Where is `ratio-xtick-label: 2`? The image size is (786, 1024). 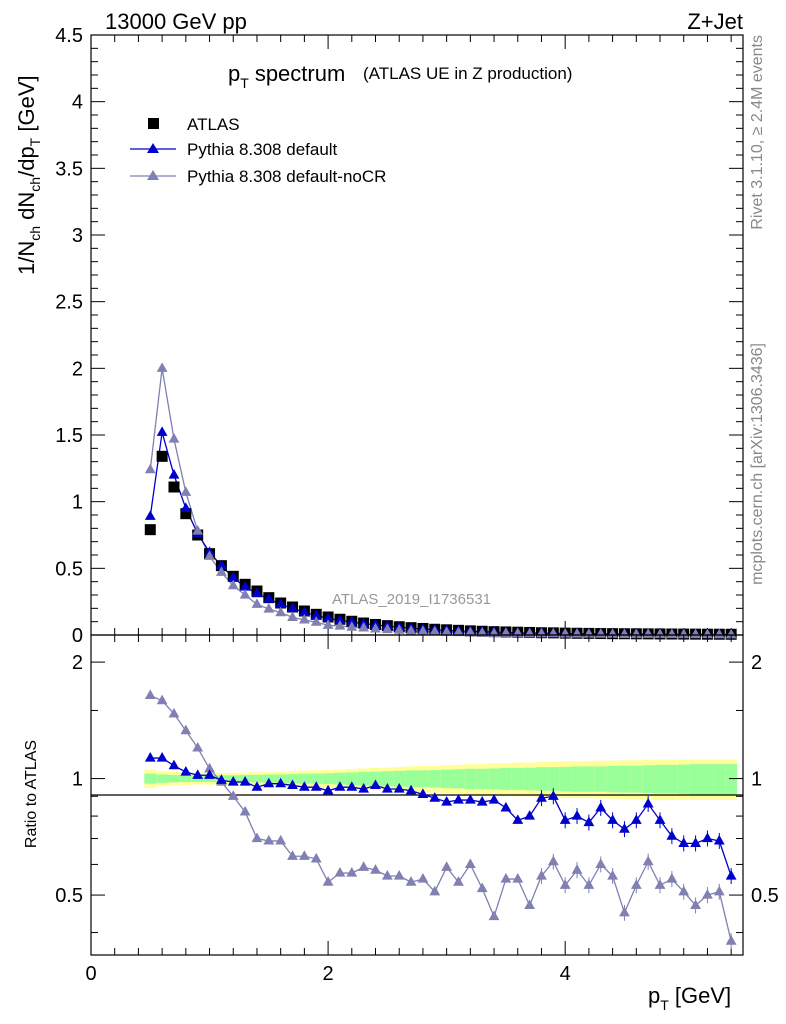 ratio-xtick-label: 2 is located at coordinates (328, 974).